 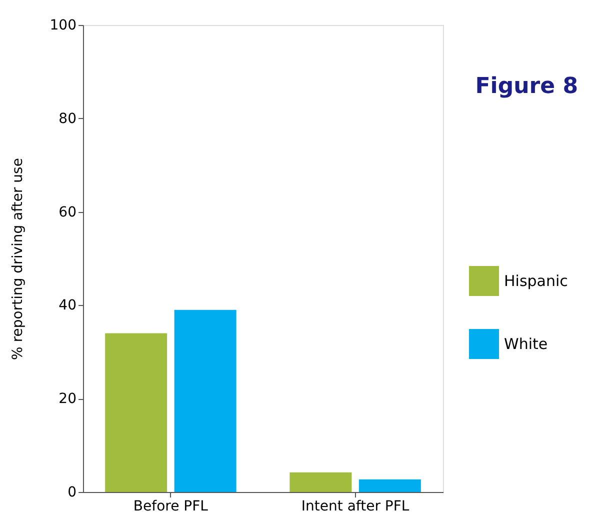 What do you see at coordinates (67, 306) in the screenshot?
I see `y-tick-label: 40` at bounding box center [67, 306].